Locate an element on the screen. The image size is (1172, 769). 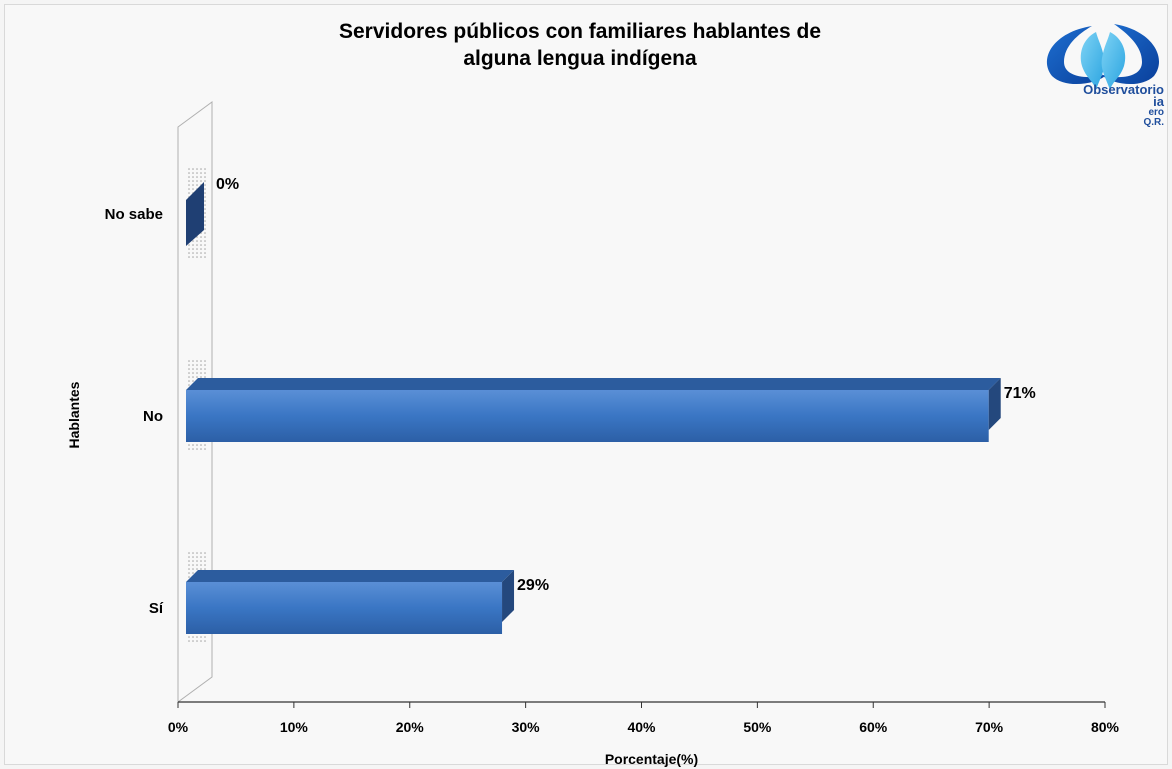
chart-title-line-2: alguna lengua indígena is located at coordinates (580, 58).